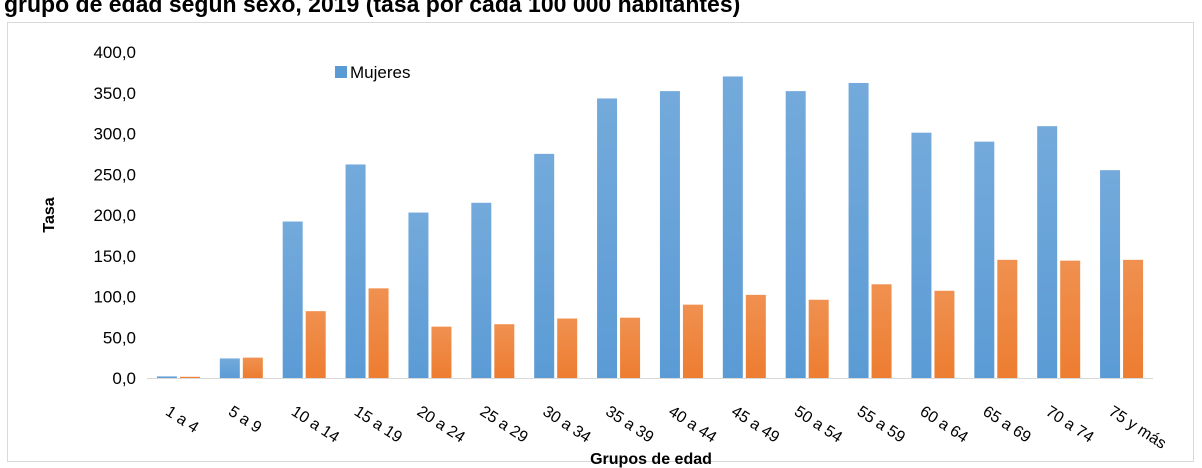 The width and height of the screenshot is (1202, 468). Describe the element at coordinates (119, 337) in the screenshot. I see `y-tick-label: 50,0` at that location.